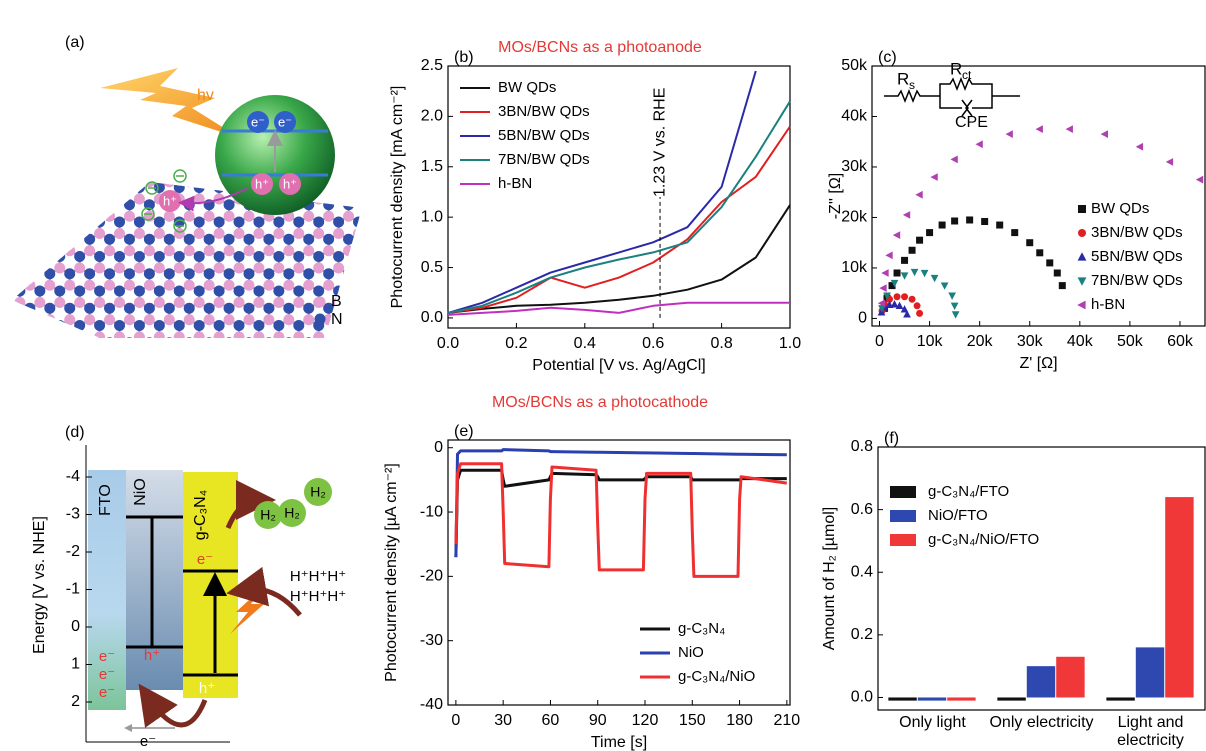 Image resolution: width=1206 pixels, height=751 pixels. What do you see at coordinates (1030, 341) in the screenshot?
I see `x-tick-label: 30k` at bounding box center [1030, 341].